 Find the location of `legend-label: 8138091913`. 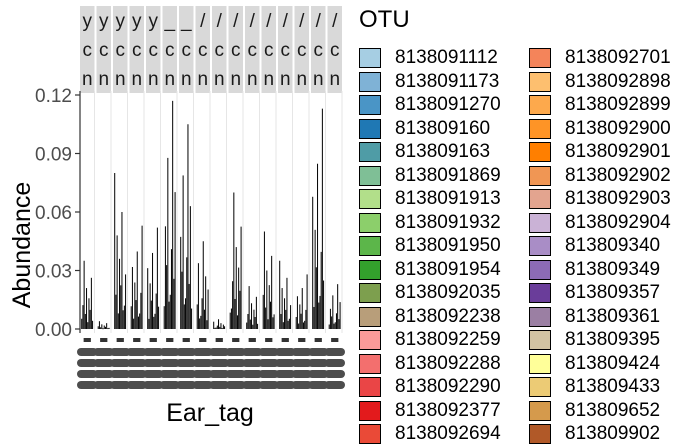

legend-label: 8138091913 is located at coordinates (448, 198).